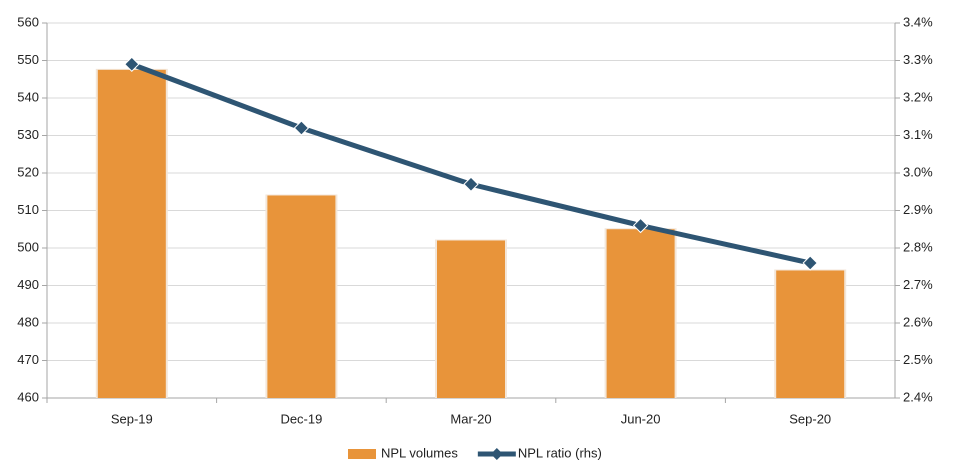 Image resolution: width=953 pixels, height=461 pixels. I want to click on y-tick-label: 500, so click(28, 246).